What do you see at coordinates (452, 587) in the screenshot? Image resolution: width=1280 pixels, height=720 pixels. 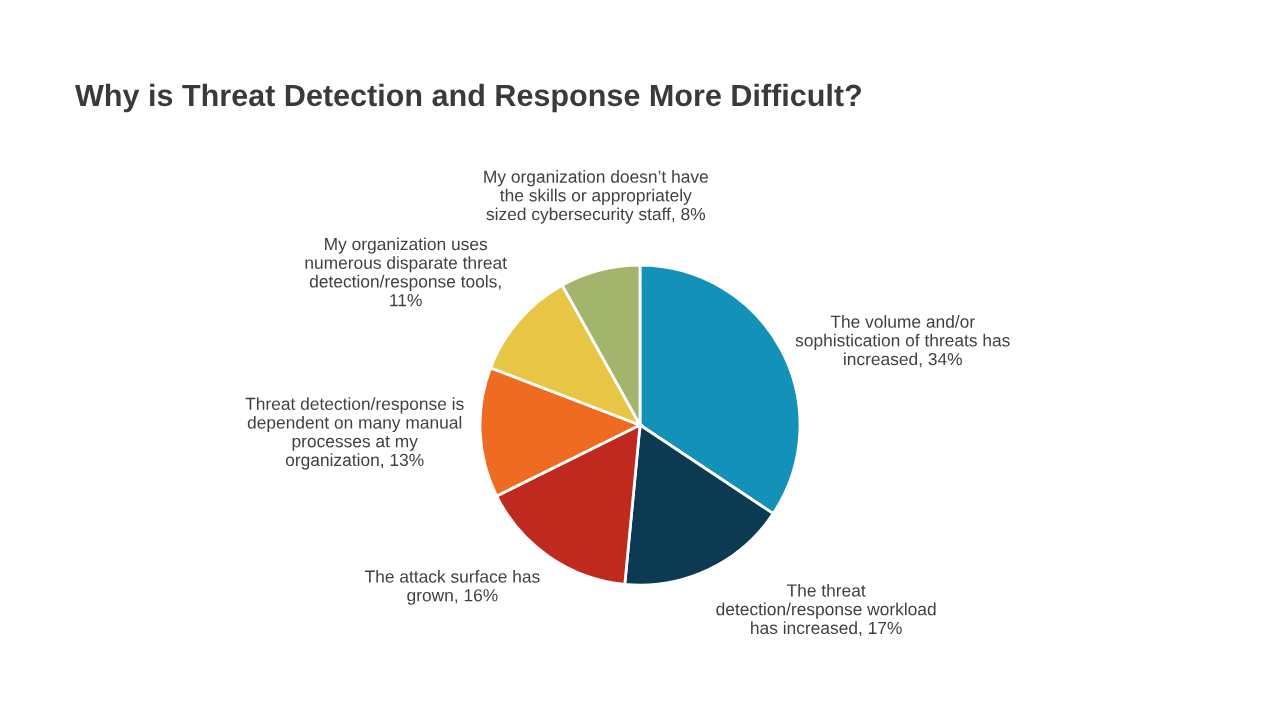 I see `slice-label: The attack surface has grown, 16%` at bounding box center [452, 587].